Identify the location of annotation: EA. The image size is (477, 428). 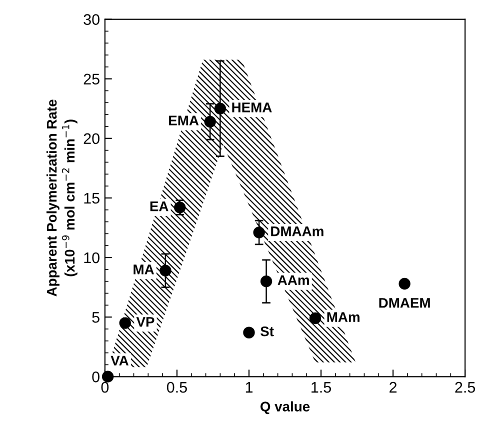
(159, 207).